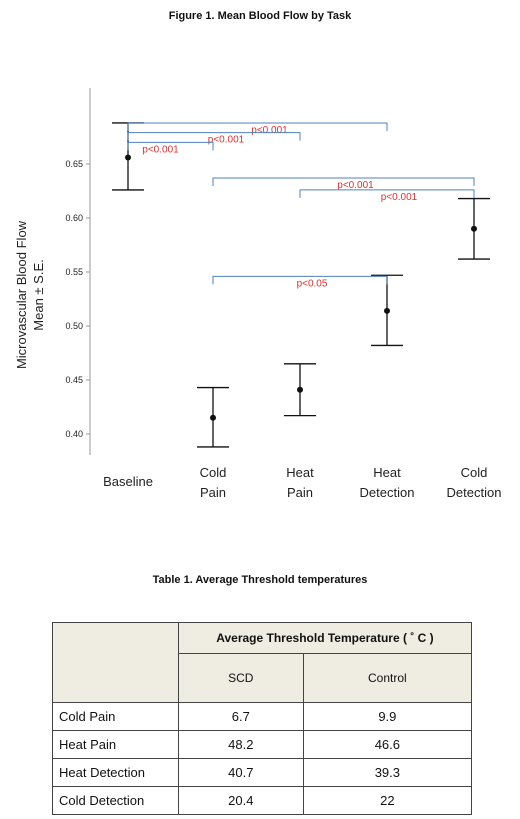  Describe the element at coordinates (325, 638) in the screenshot. I see `table-group-header: Average Threshold Temperature ( ˚ C )` at that location.